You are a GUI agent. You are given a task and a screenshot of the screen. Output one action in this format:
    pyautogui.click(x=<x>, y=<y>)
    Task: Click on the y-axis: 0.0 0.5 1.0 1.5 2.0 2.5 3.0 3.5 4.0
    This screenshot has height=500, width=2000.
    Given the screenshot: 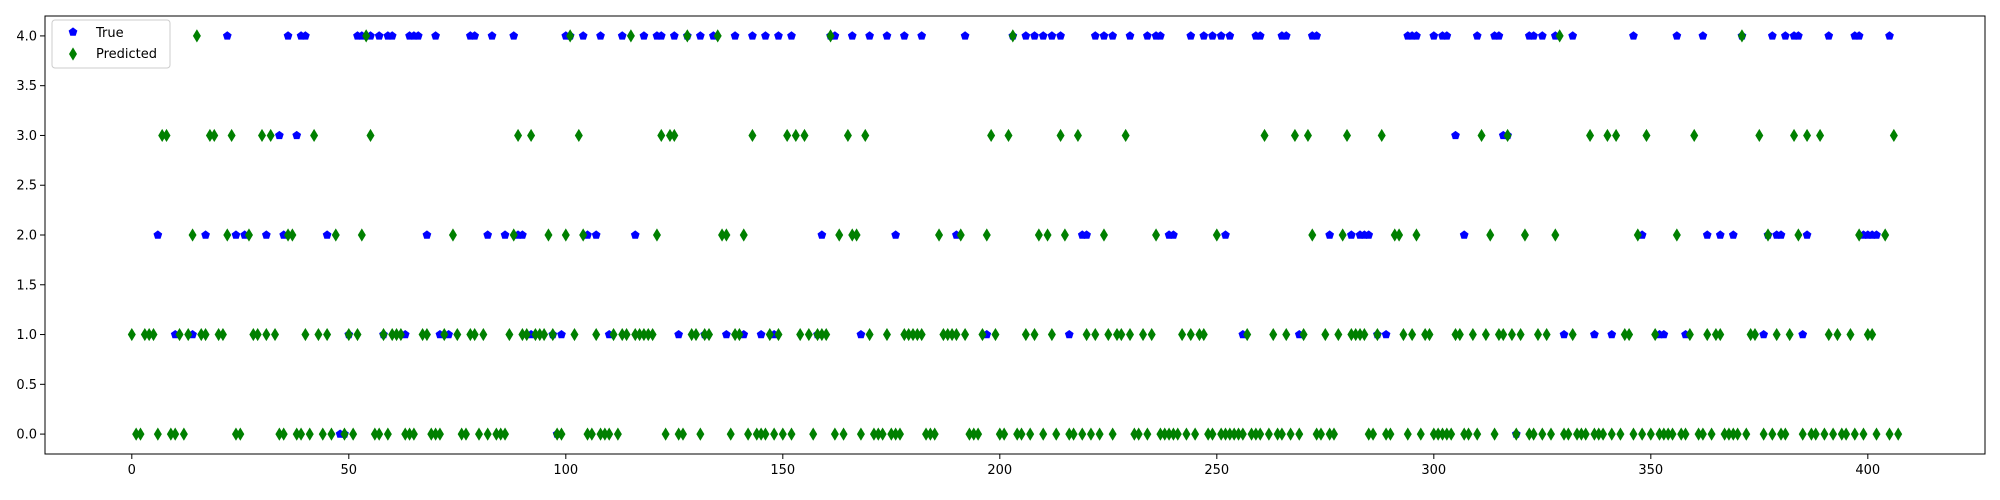 What is the action you would take?
    pyautogui.click(x=30, y=236)
    